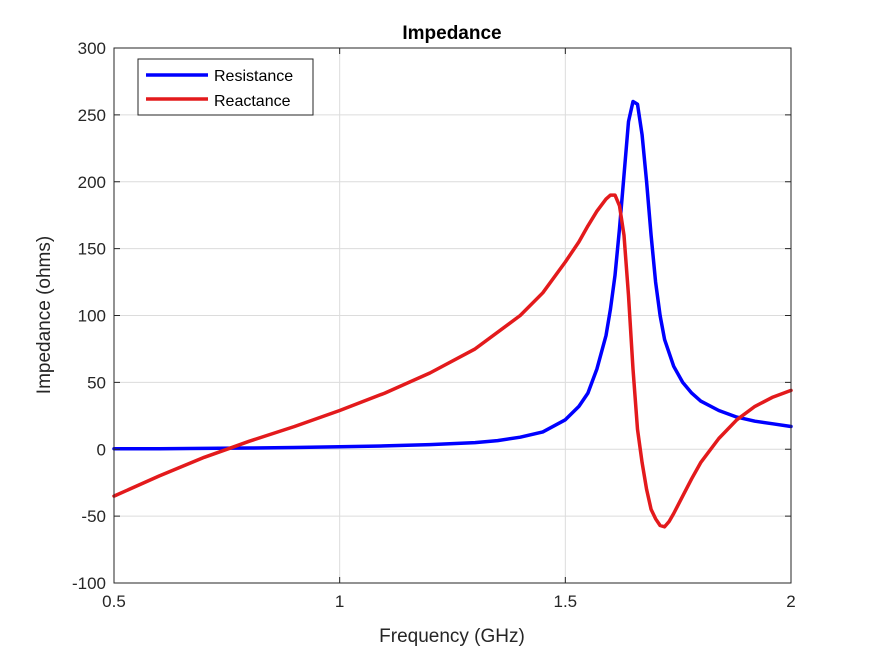 The width and height of the screenshot is (875, 656). What do you see at coordinates (452, 636) in the screenshot?
I see `x-axis-label: Frequency (GHz)` at bounding box center [452, 636].